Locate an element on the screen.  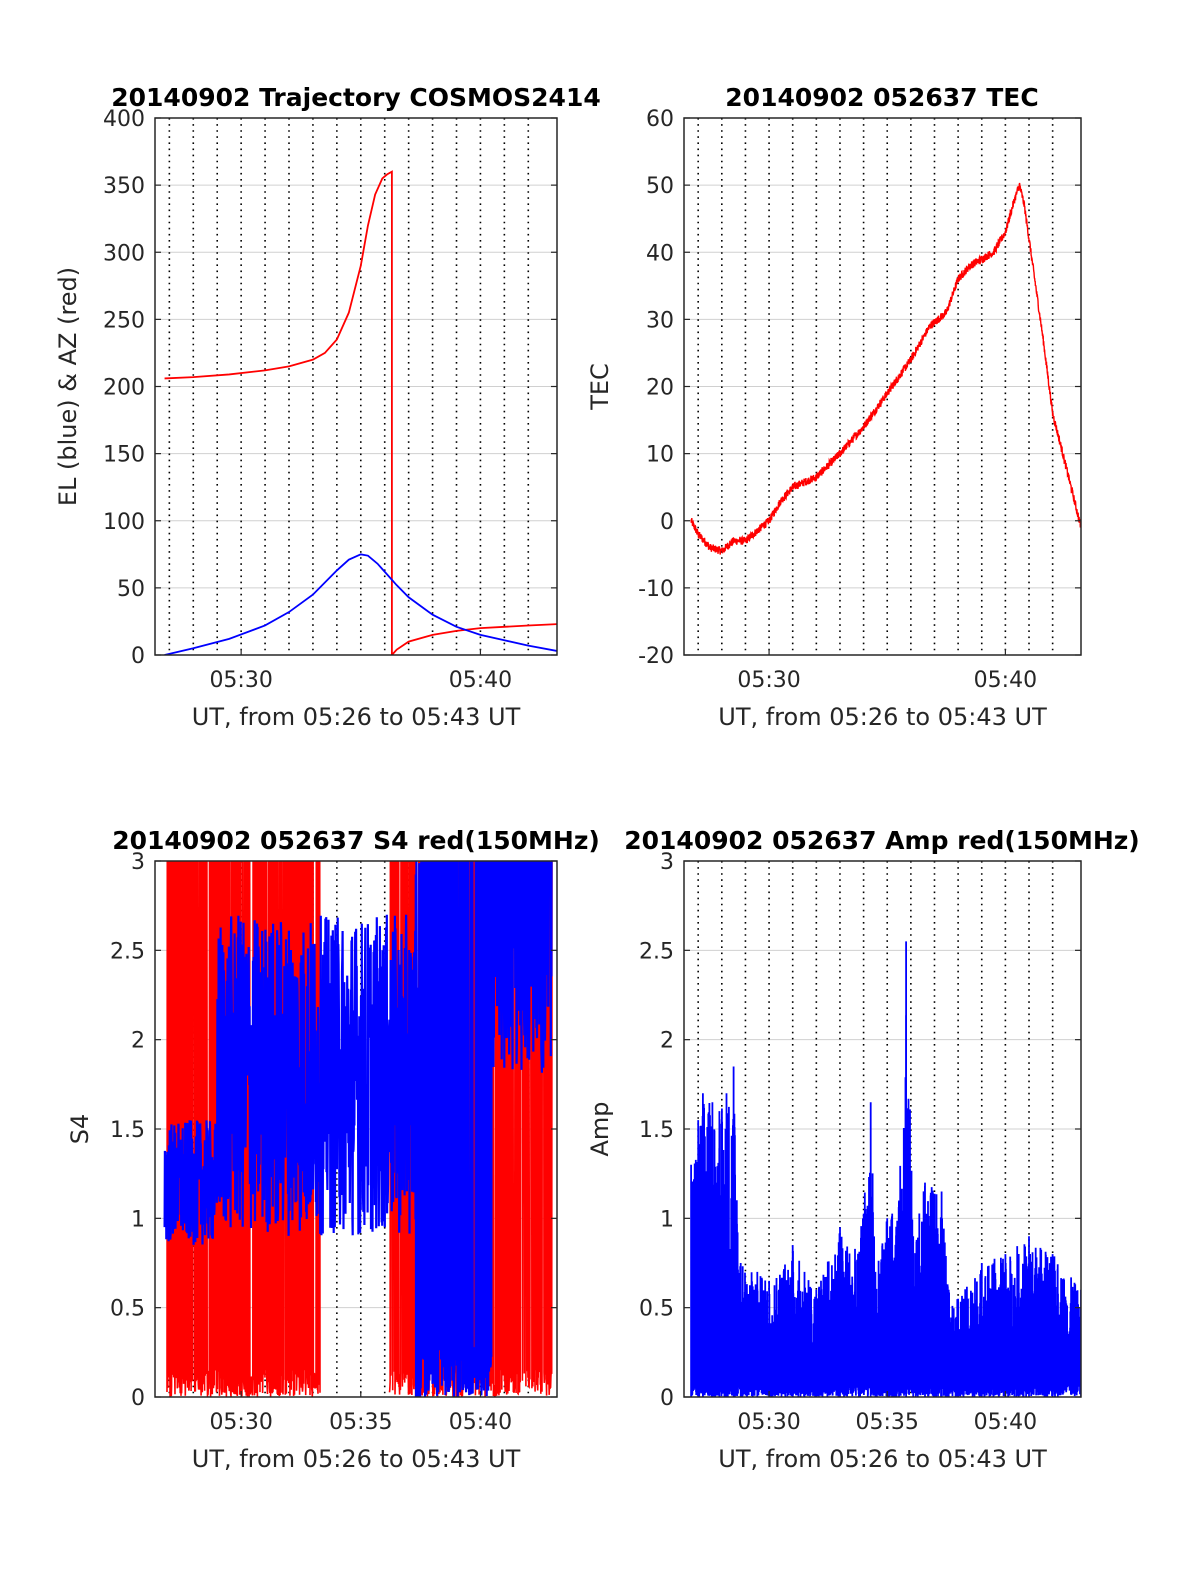
trajectory-ytick-label: 250 is located at coordinates (124, 320).